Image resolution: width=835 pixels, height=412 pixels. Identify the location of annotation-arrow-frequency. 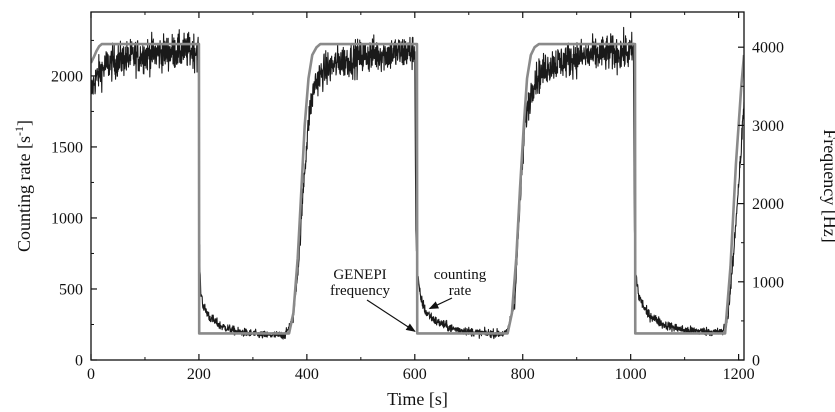
(391, 315).